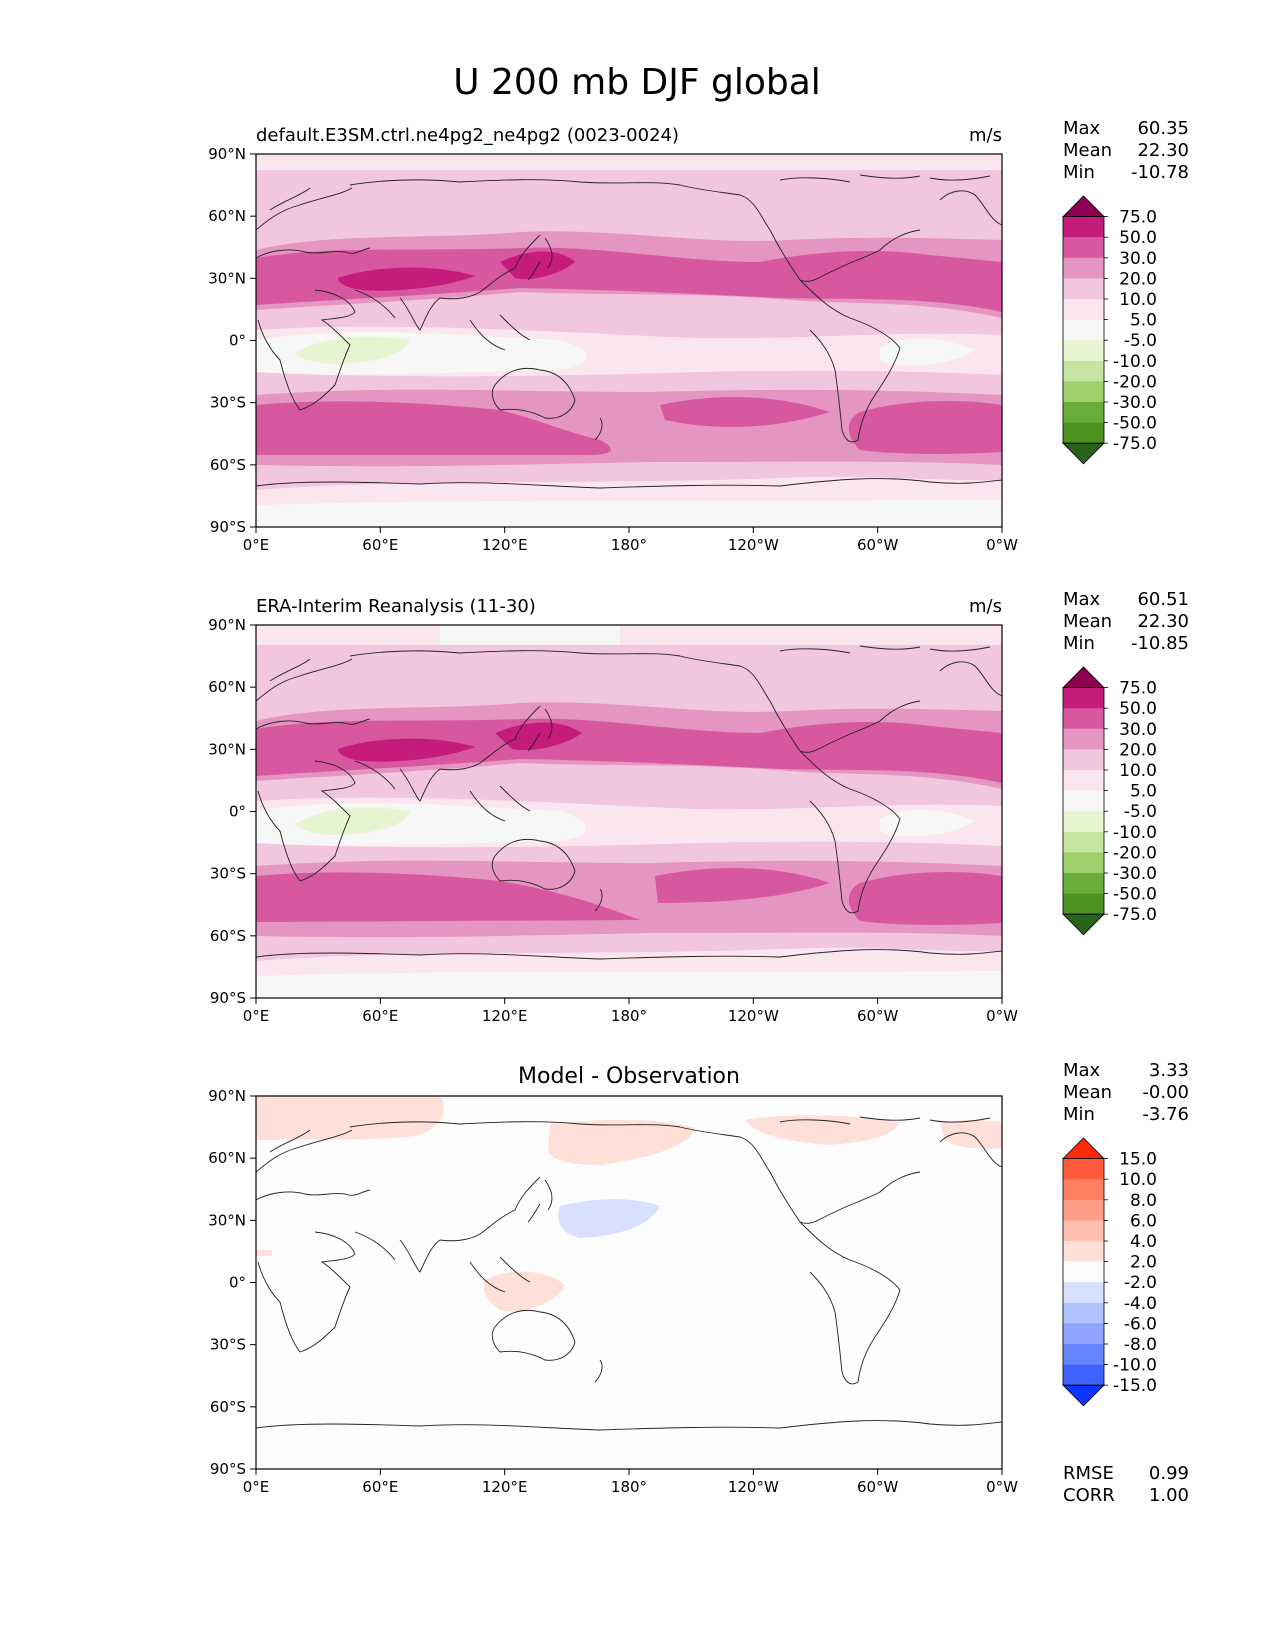  I want to click on stat-value: -10.78, so click(1160, 172).